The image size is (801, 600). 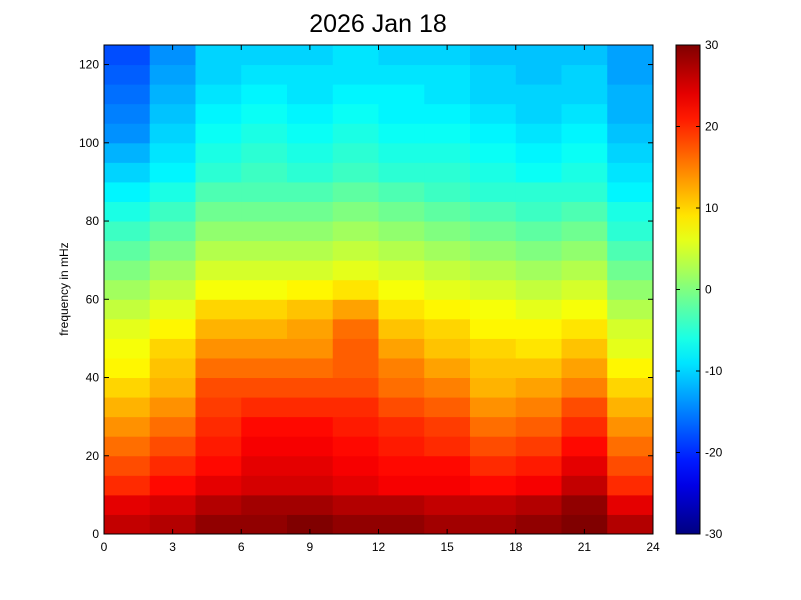 I want to click on y-tick-label: 60, so click(x=93, y=299).